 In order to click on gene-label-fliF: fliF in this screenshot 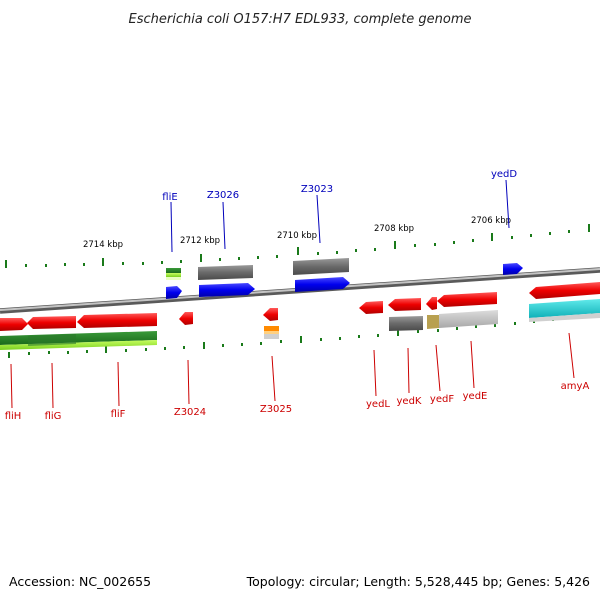, I will do `click(118, 414)`.